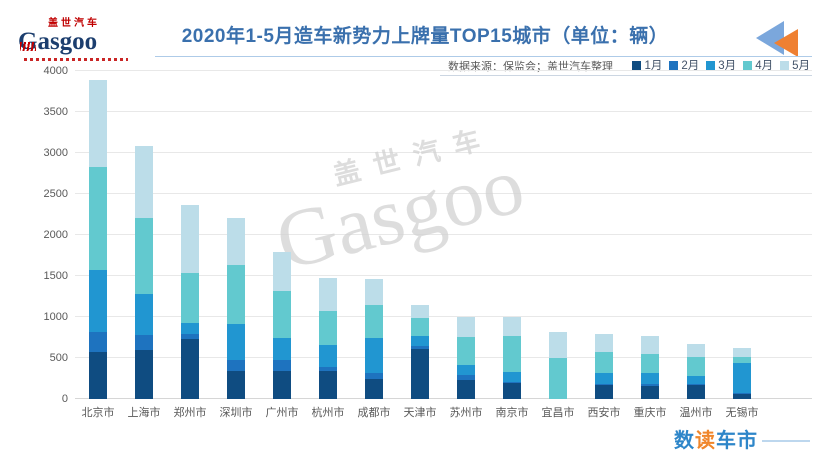  What do you see at coordinates (466, 413) in the screenshot?
I see `x-axis-label-苏州市: 苏州市` at bounding box center [466, 413].